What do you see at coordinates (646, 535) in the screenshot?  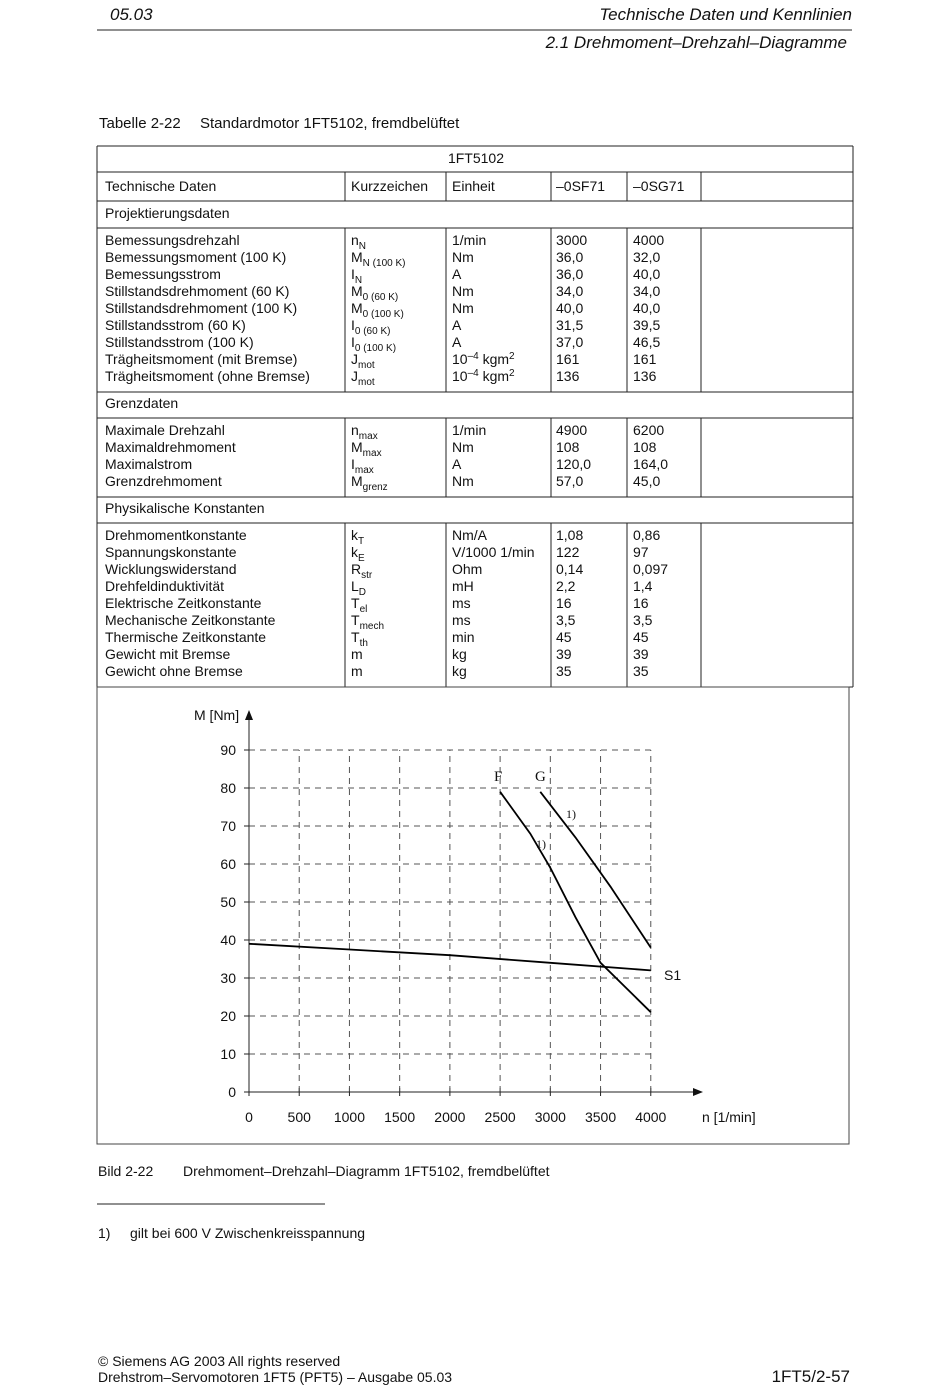 I see `cell-value: 0,86` at bounding box center [646, 535].